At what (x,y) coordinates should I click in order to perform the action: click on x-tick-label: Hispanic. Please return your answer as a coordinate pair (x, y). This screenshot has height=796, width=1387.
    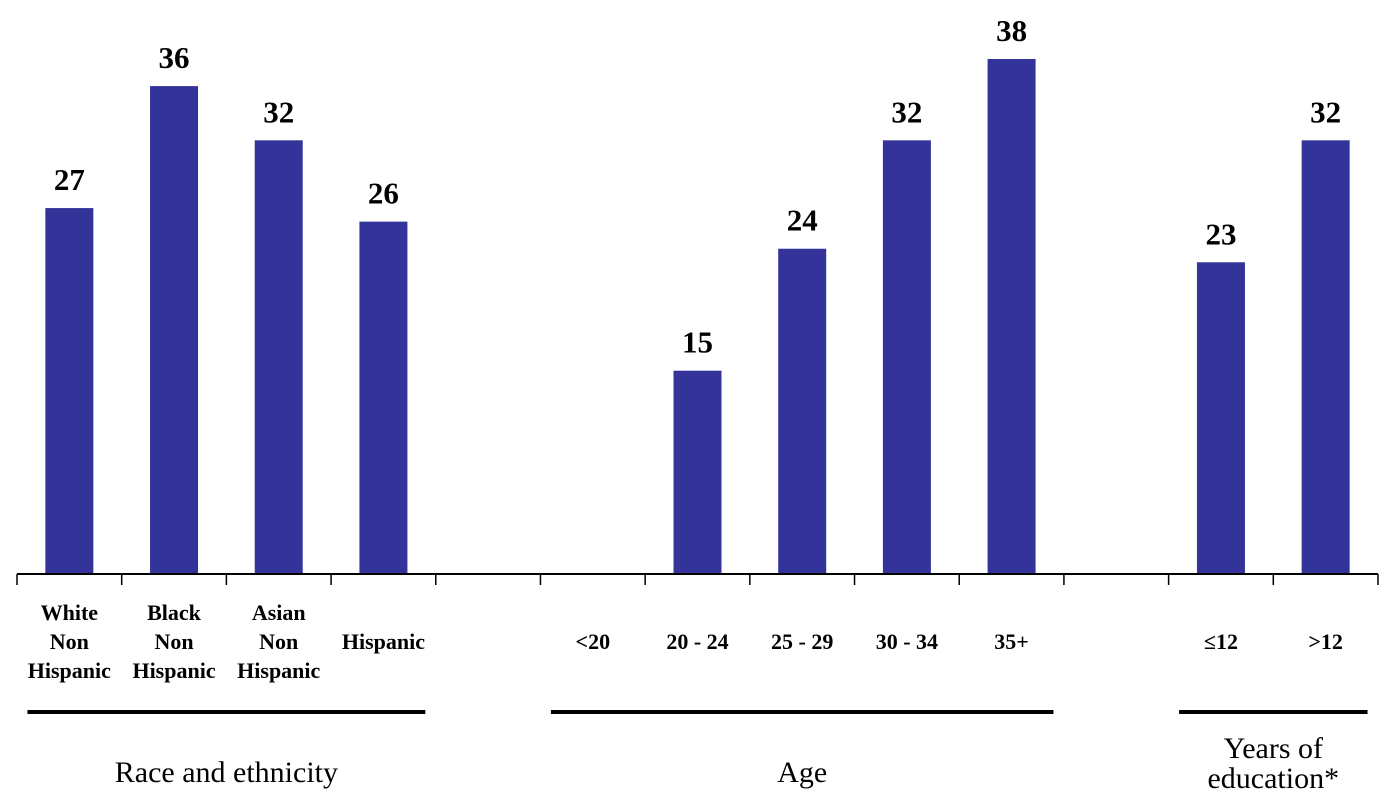
    Looking at the image, I should click on (383, 641).